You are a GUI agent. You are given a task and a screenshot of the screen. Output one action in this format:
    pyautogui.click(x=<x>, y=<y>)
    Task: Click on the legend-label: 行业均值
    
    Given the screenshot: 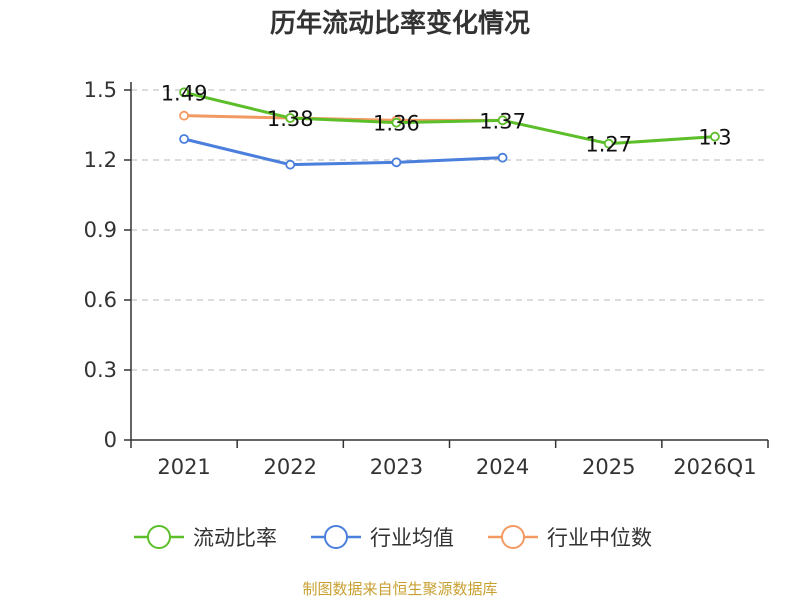 What is the action you would take?
    pyautogui.click(x=412, y=538)
    